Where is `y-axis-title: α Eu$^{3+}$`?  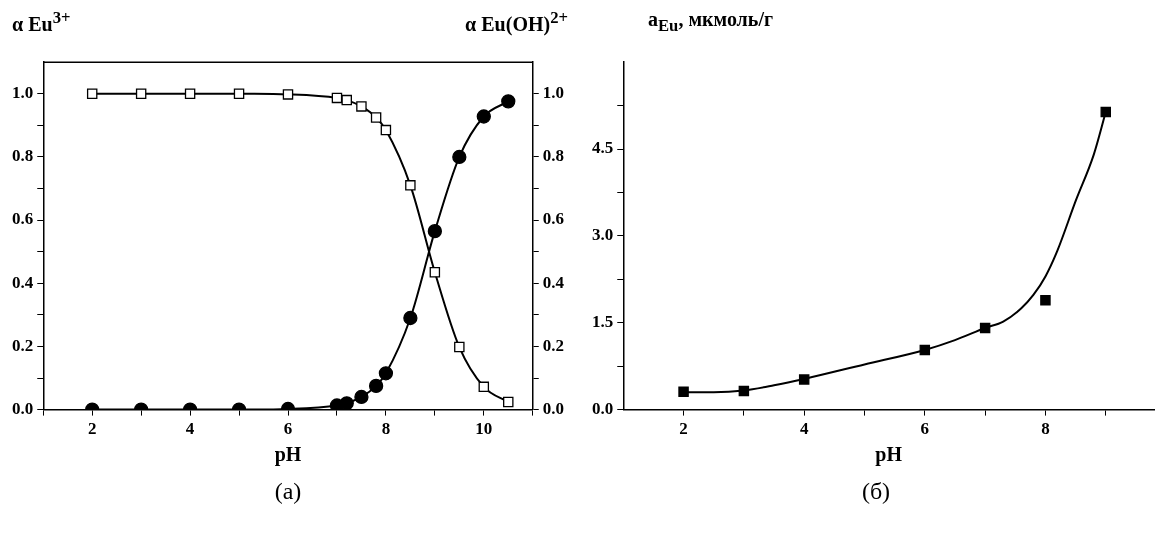
y-axis-title: α Eu$^{3+}$ is located at coordinates (41, 22).